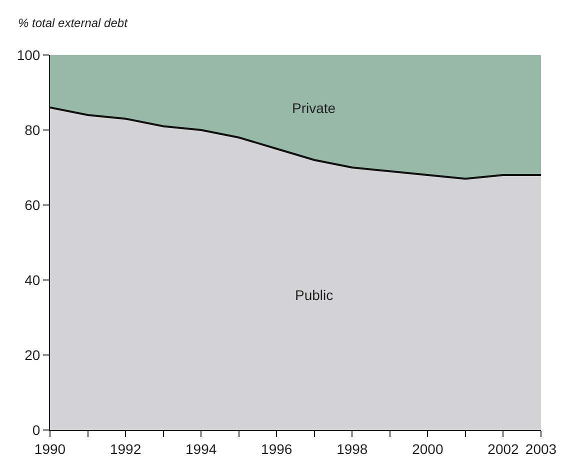  I want to click on y-axis-title: % total external debt, so click(73, 23).